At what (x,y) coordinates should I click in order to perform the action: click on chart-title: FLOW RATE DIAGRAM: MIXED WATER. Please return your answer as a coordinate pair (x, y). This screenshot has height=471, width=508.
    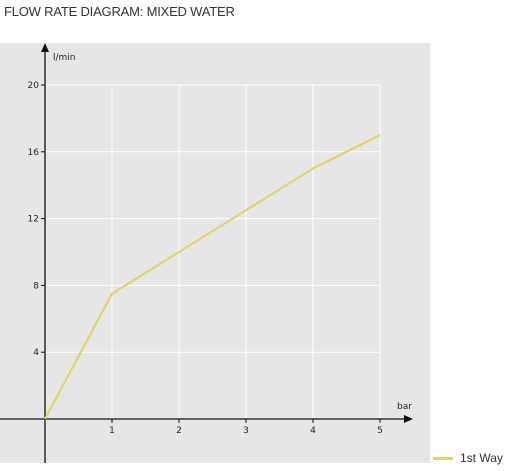
    Looking at the image, I should click on (119, 11).